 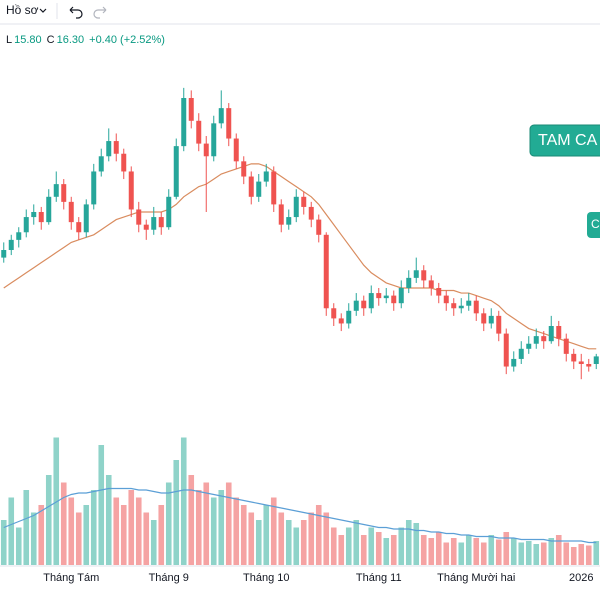 What do you see at coordinates (9, 40) in the screenshot?
I see `legend-label: L` at bounding box center [9, 40].